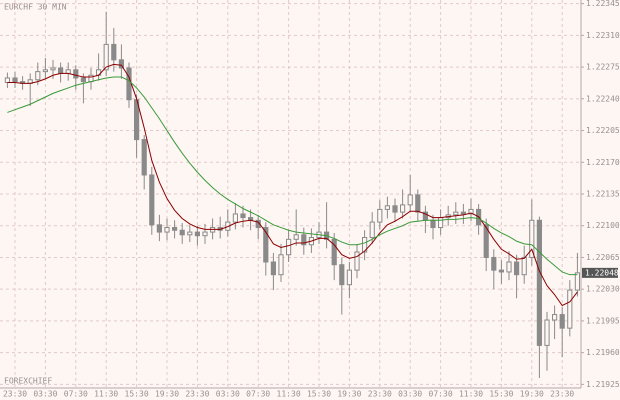 The height and width of the screenshot is (400, 620). Describe the element at coordinates (603, 162) in the screenshot. I see `y-tick-label: 1.22170` at that location.